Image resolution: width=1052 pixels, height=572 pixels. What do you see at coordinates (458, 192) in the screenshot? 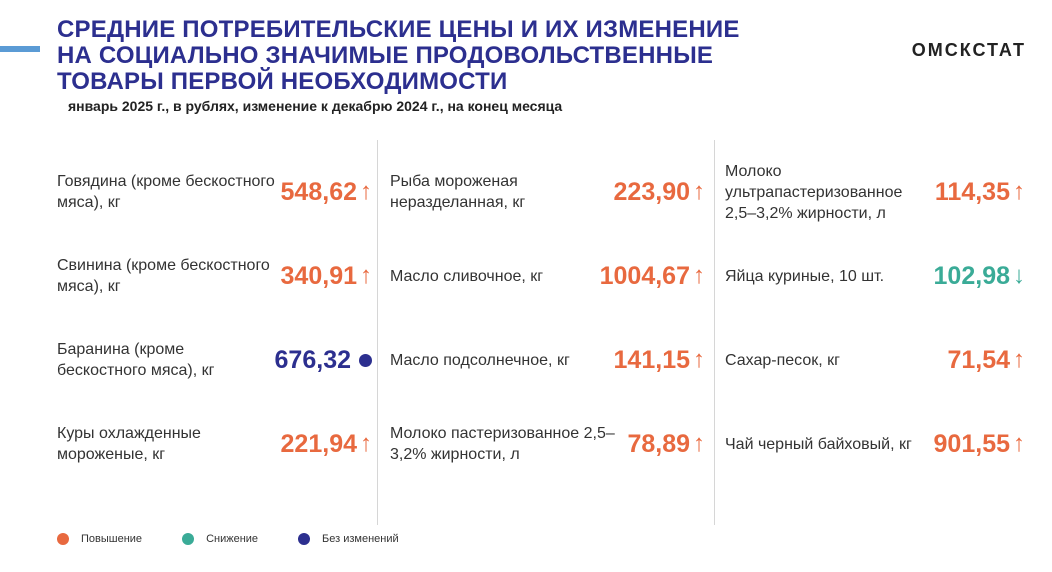
I see `item-label: Рыба мороженая неразделанная, кг` at bounding box center [458, 192].